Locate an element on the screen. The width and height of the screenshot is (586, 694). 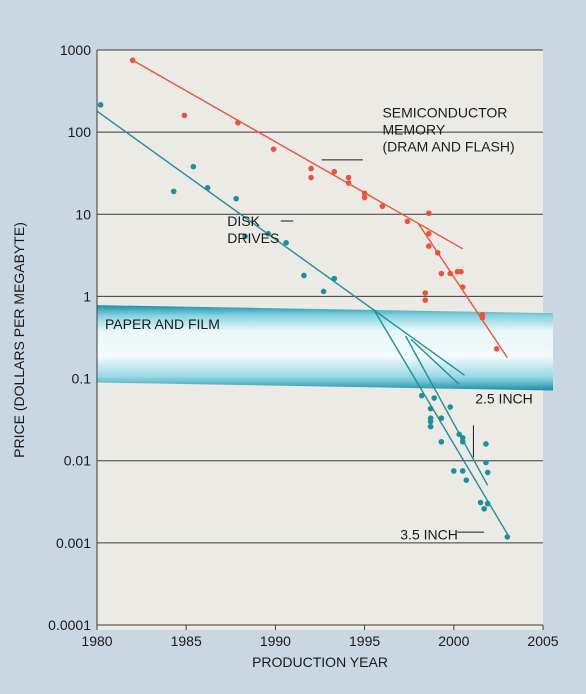
y-tick-label: 100 is located at coordinates (80, 132).